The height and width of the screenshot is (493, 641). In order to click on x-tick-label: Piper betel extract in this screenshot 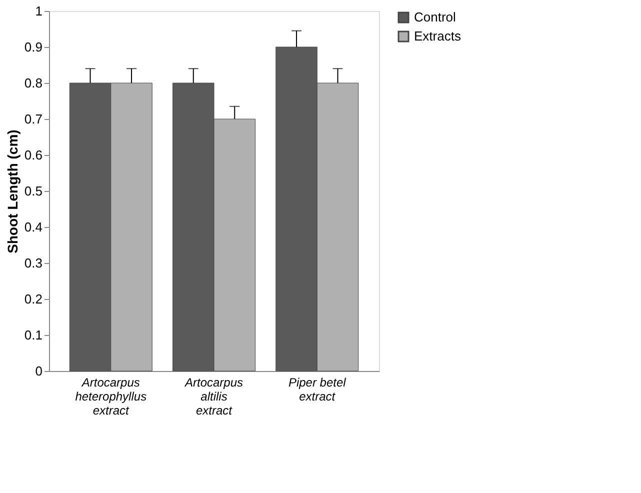, I will do `click(317, 390)`.